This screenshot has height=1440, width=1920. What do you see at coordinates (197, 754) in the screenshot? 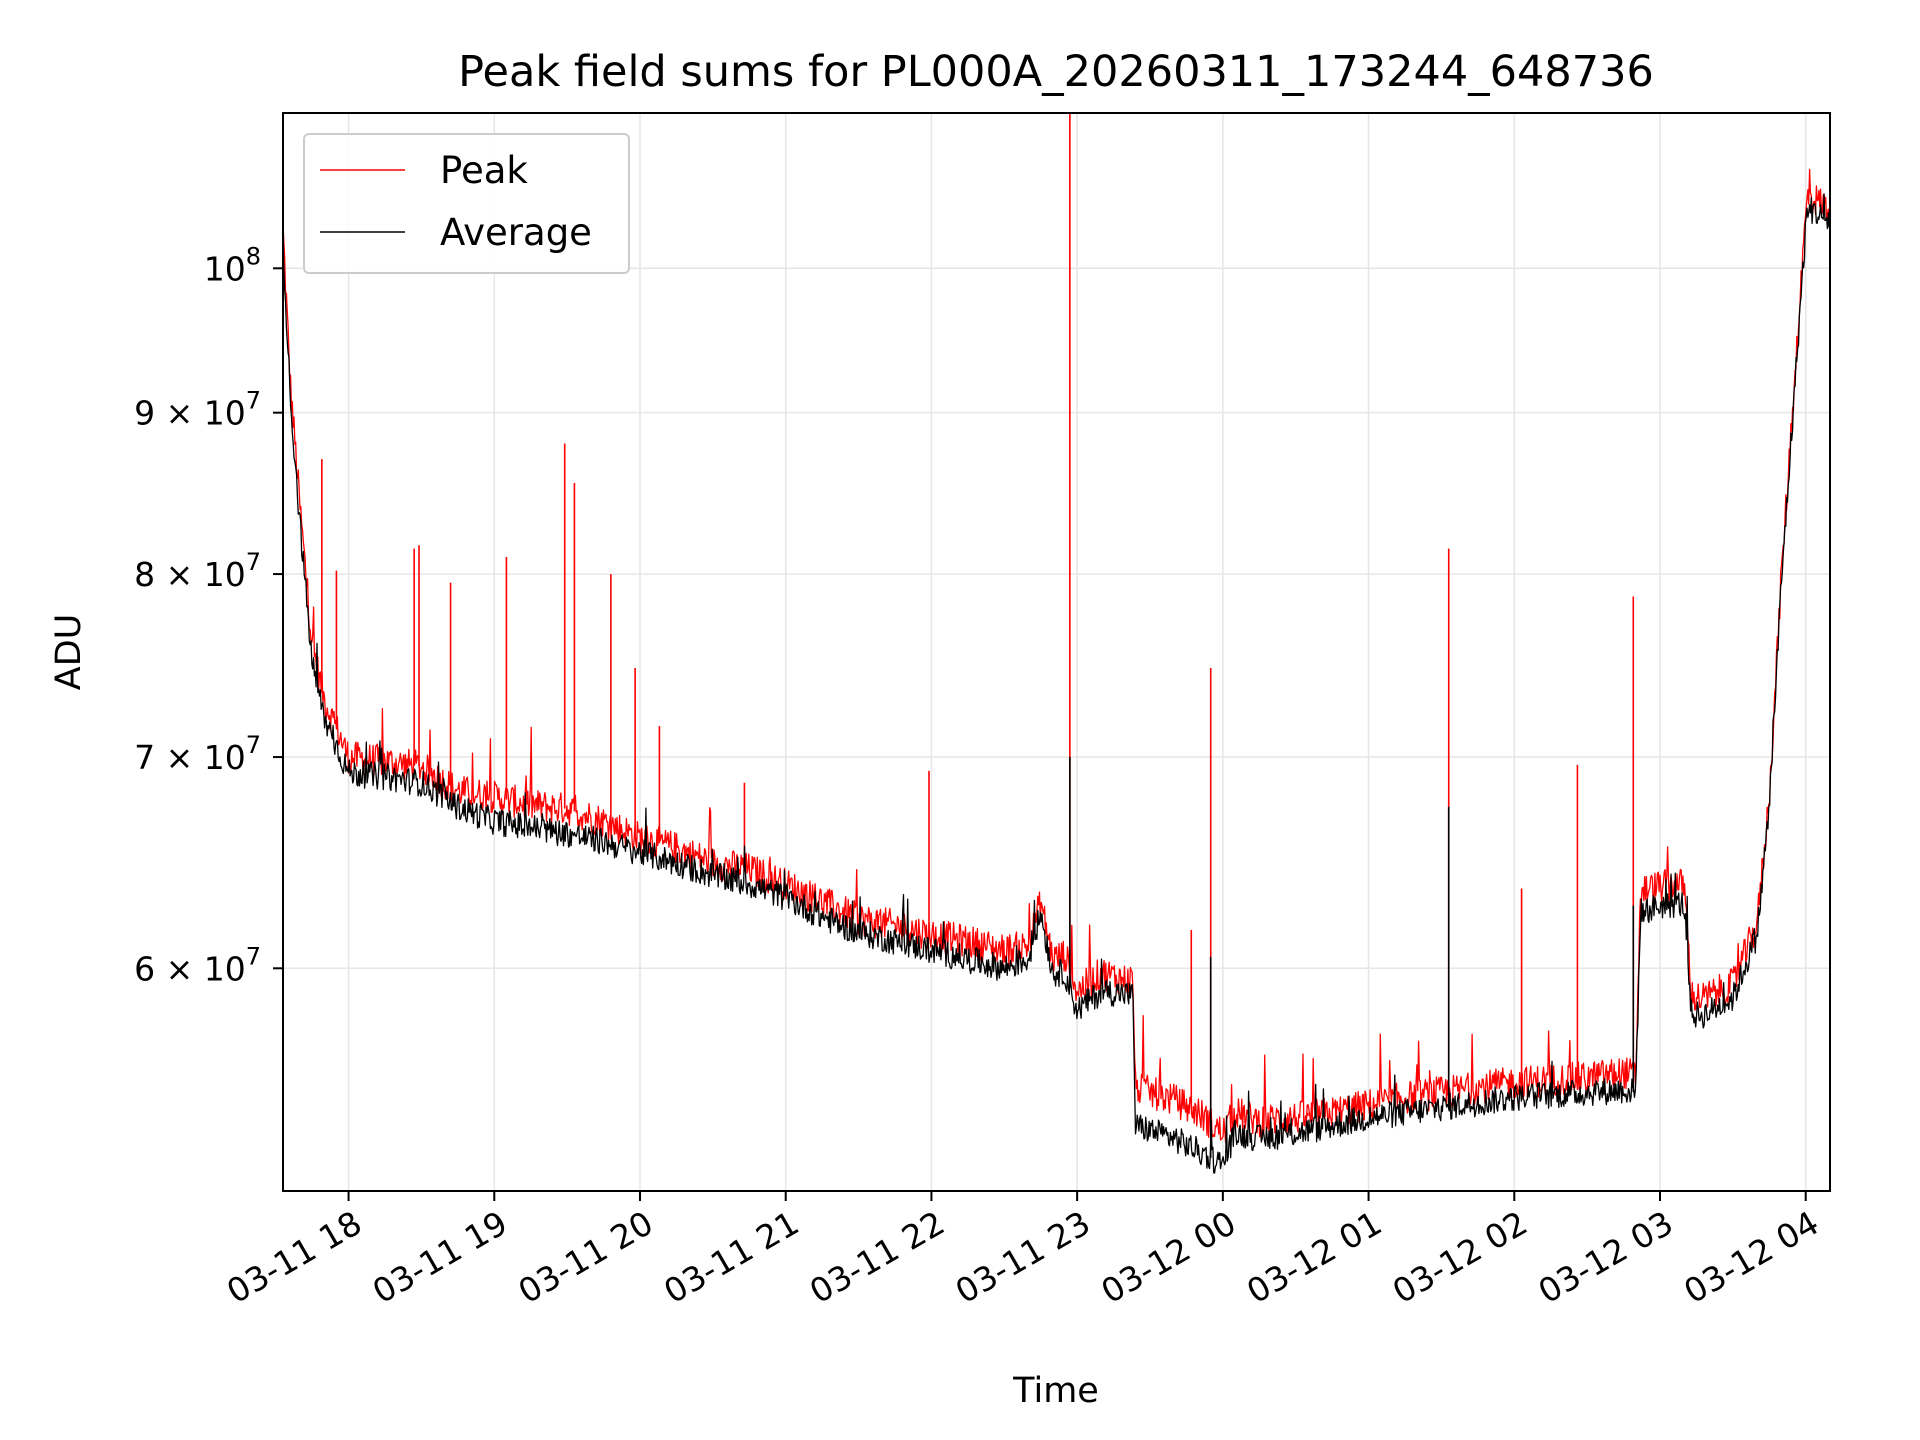
I see `y-tick-label: 7 × 107` at bounding box center [197, 754].